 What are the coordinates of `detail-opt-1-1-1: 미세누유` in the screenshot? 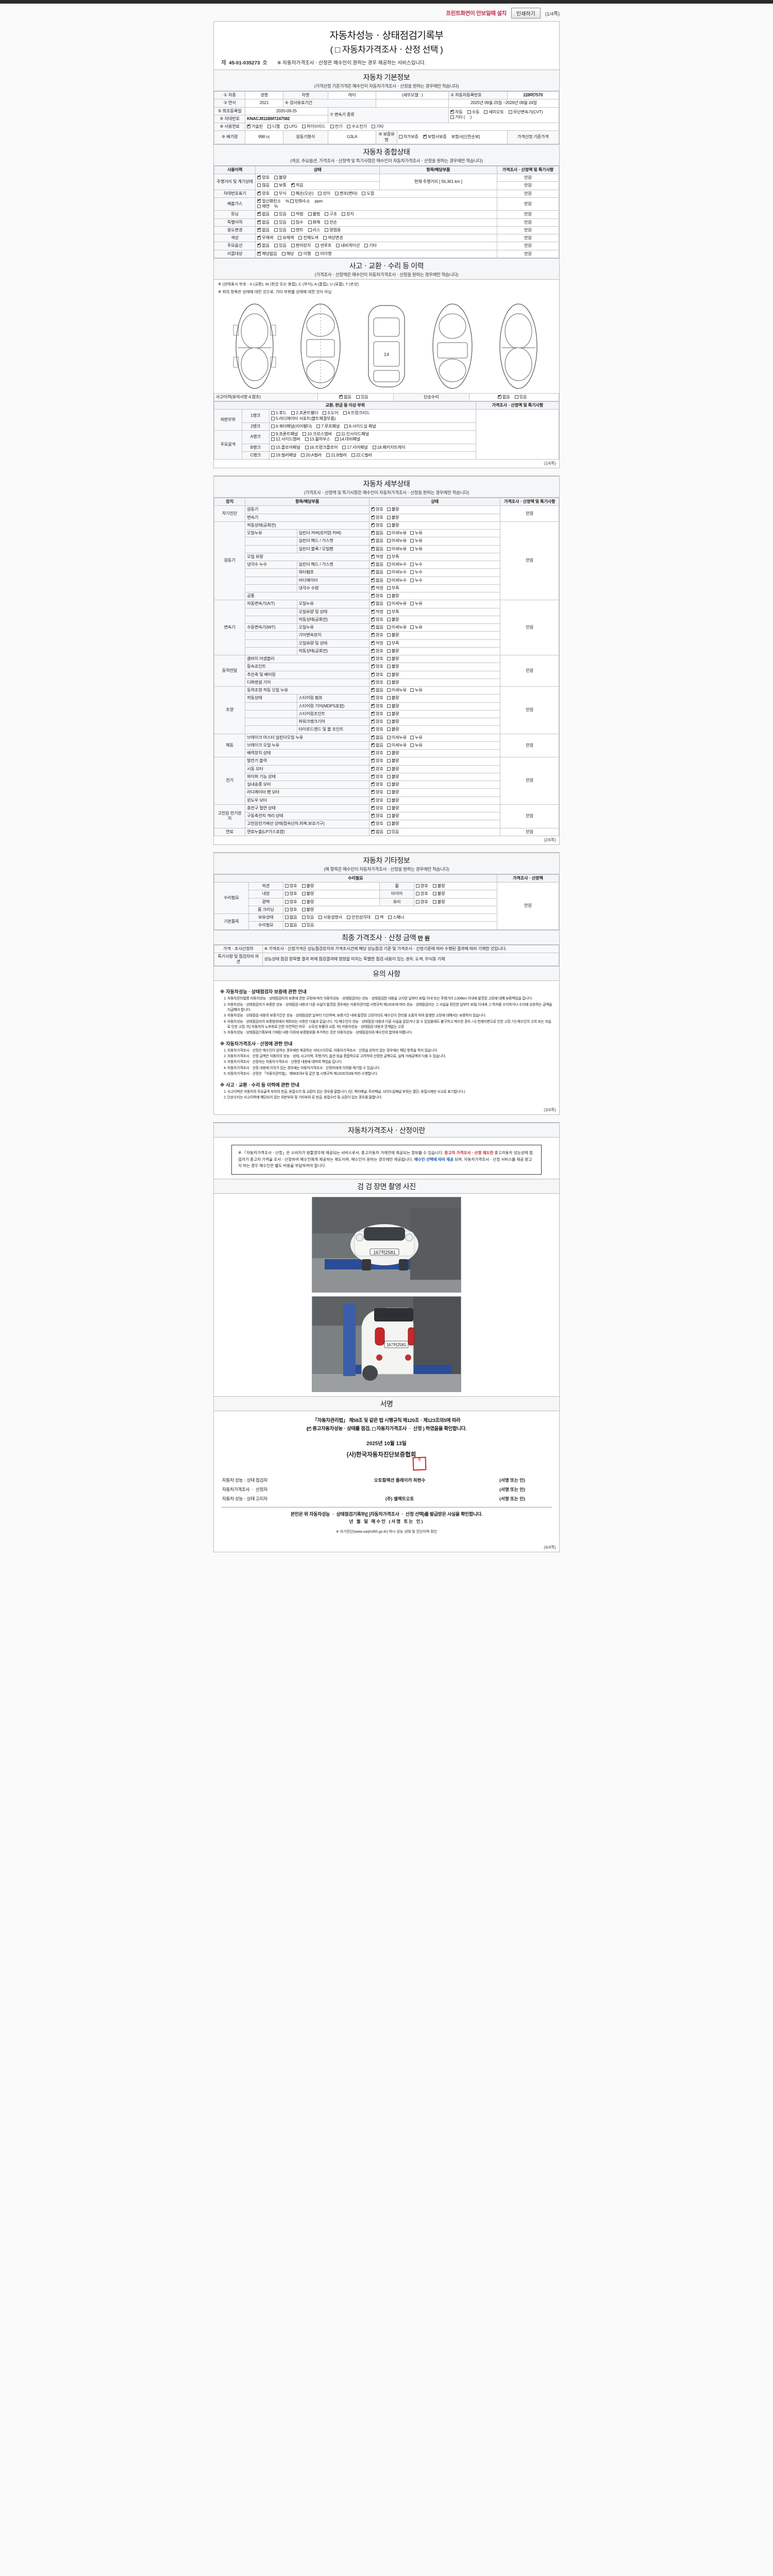 It's located at (396, 533).